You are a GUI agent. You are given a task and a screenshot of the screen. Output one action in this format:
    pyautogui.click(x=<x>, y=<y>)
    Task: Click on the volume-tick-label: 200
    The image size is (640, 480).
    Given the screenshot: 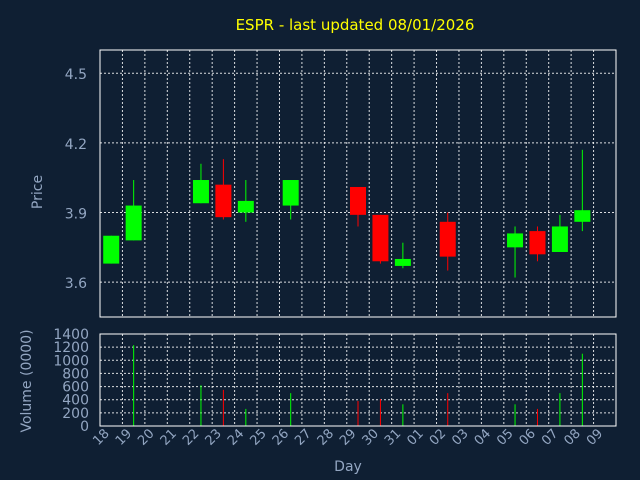 What is the action you would take?
    pyautogui.click(x=75, y=414)
    